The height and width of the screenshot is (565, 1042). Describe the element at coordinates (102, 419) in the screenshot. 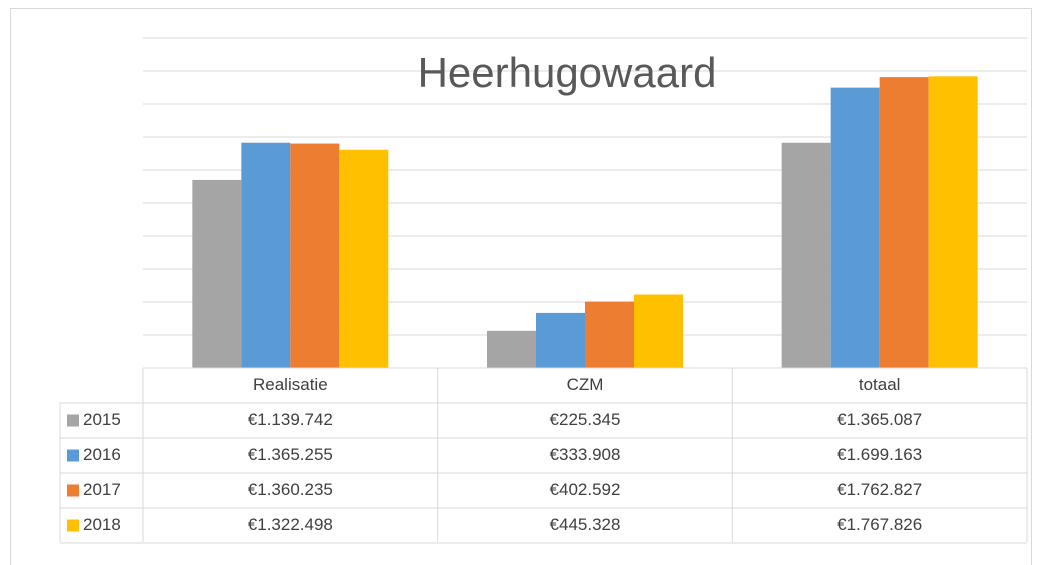

I see `legend-label: 2015` at that location.